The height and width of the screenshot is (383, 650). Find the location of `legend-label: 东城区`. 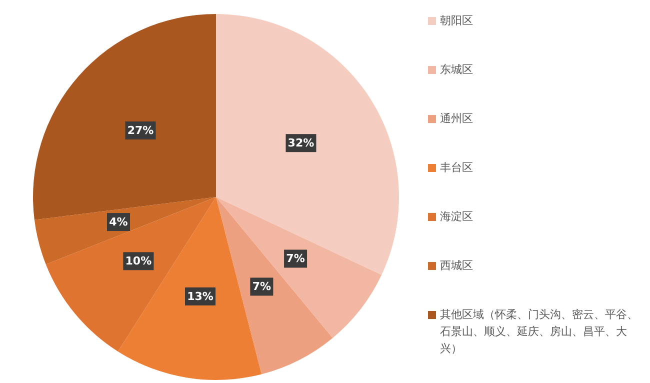

legend-label: 东城区 is located at coordinates (456, 70).